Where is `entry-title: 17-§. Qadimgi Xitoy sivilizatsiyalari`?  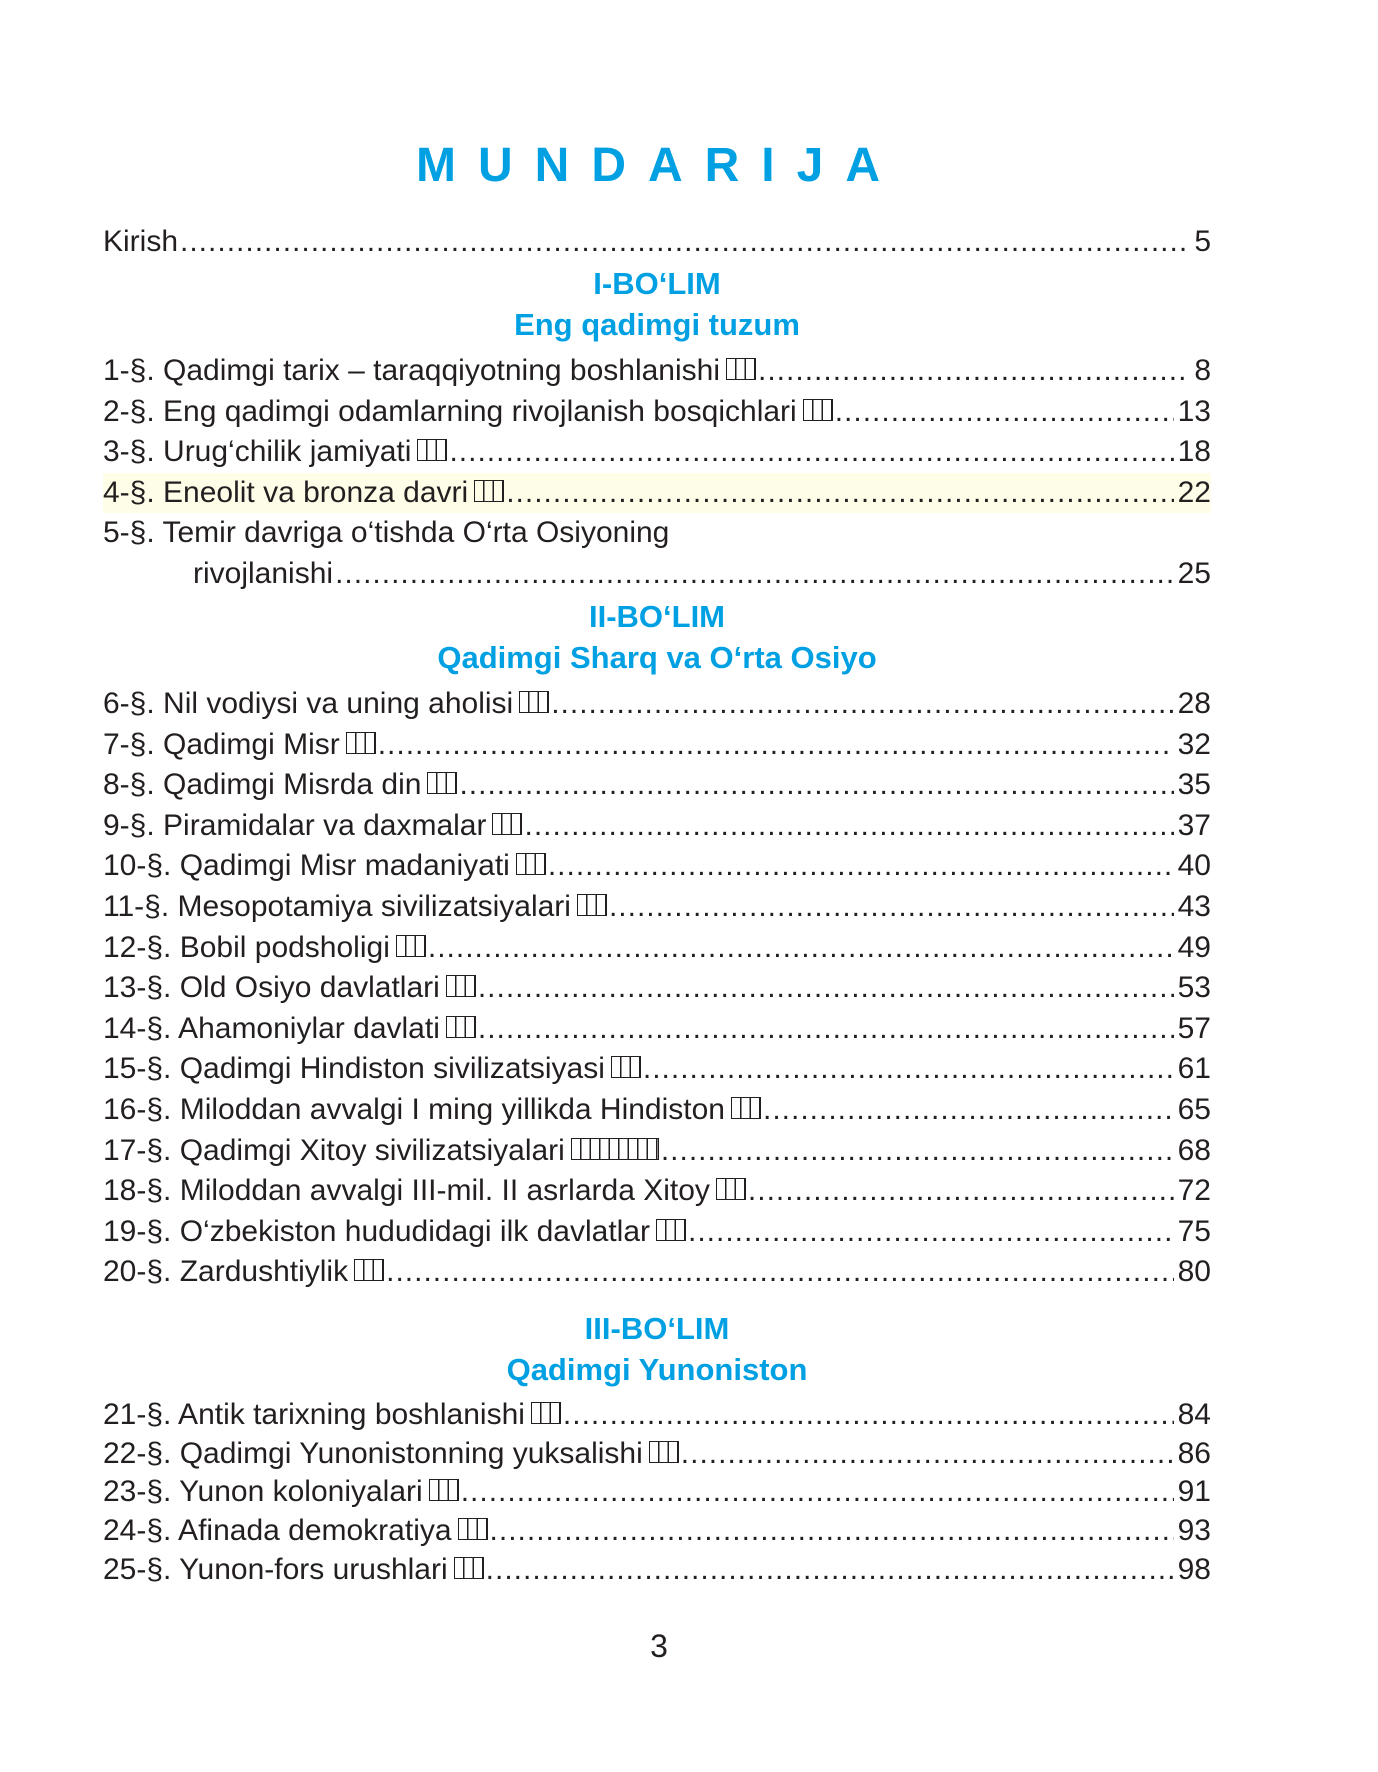 entry-title: 17-§. Qadimgi Xitoy sivilizatsiyalari is located at coordinates (334, 1150).